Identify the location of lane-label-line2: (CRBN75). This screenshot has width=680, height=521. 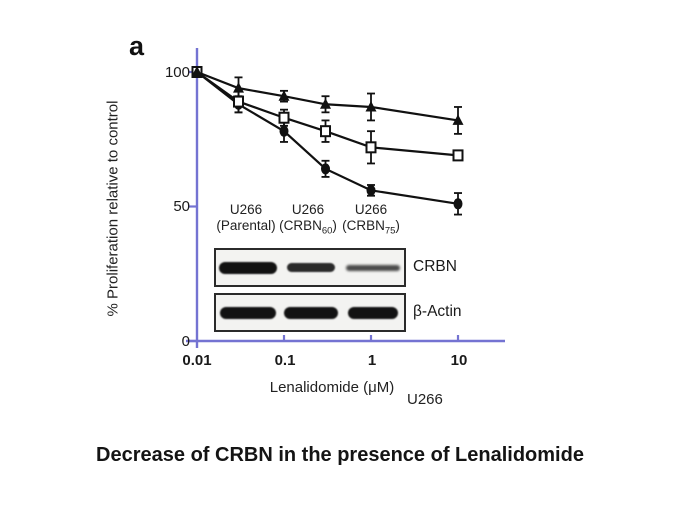
(371, 227).